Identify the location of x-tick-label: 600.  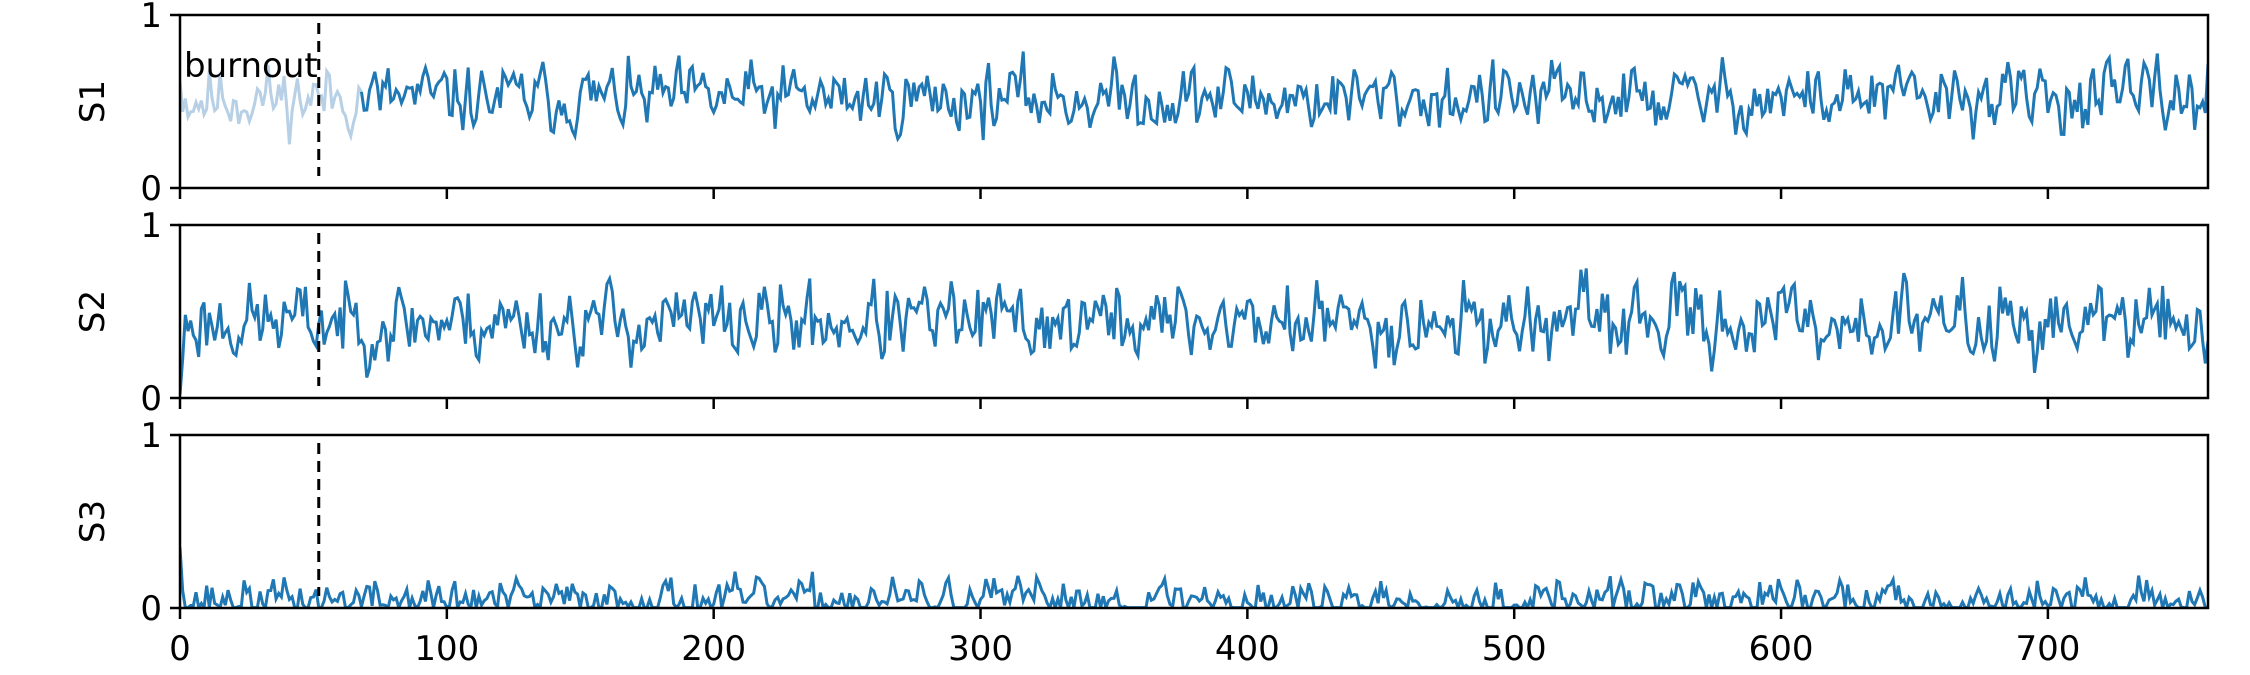
(1781, 649).